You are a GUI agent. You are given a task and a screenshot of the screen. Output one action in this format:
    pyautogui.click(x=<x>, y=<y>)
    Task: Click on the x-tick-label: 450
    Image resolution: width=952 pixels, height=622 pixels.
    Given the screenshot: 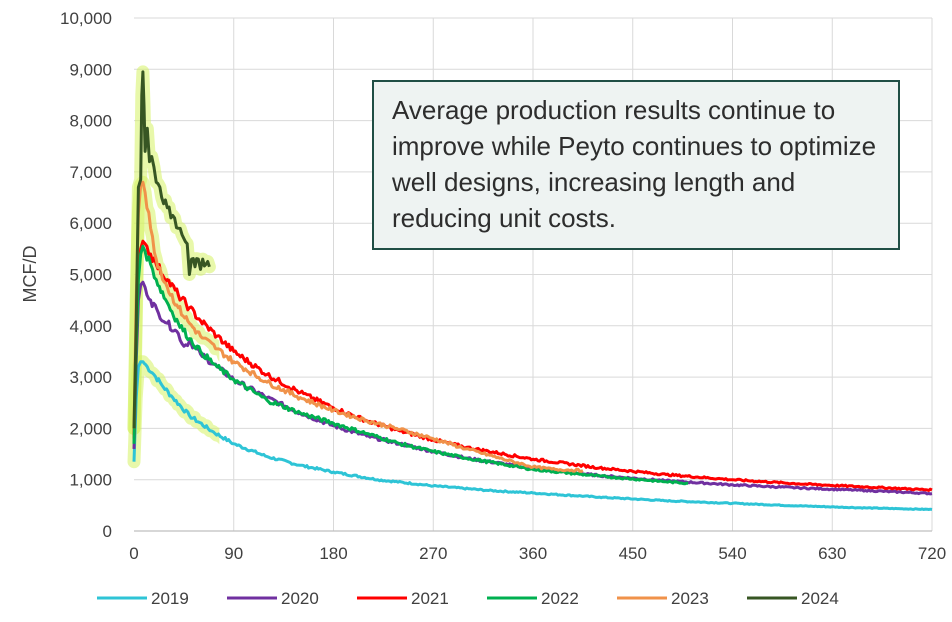 What is the action you would take?
    pyautogui.click(x=633, y=553)
    